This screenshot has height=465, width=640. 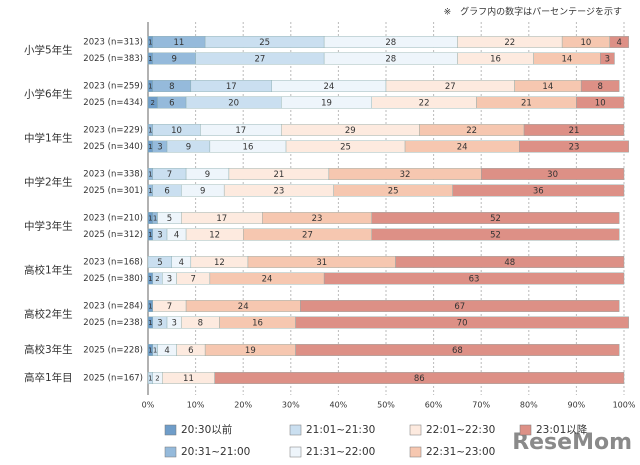 I want to click on x-tick-label: 50%, so click(x=386, y=405).